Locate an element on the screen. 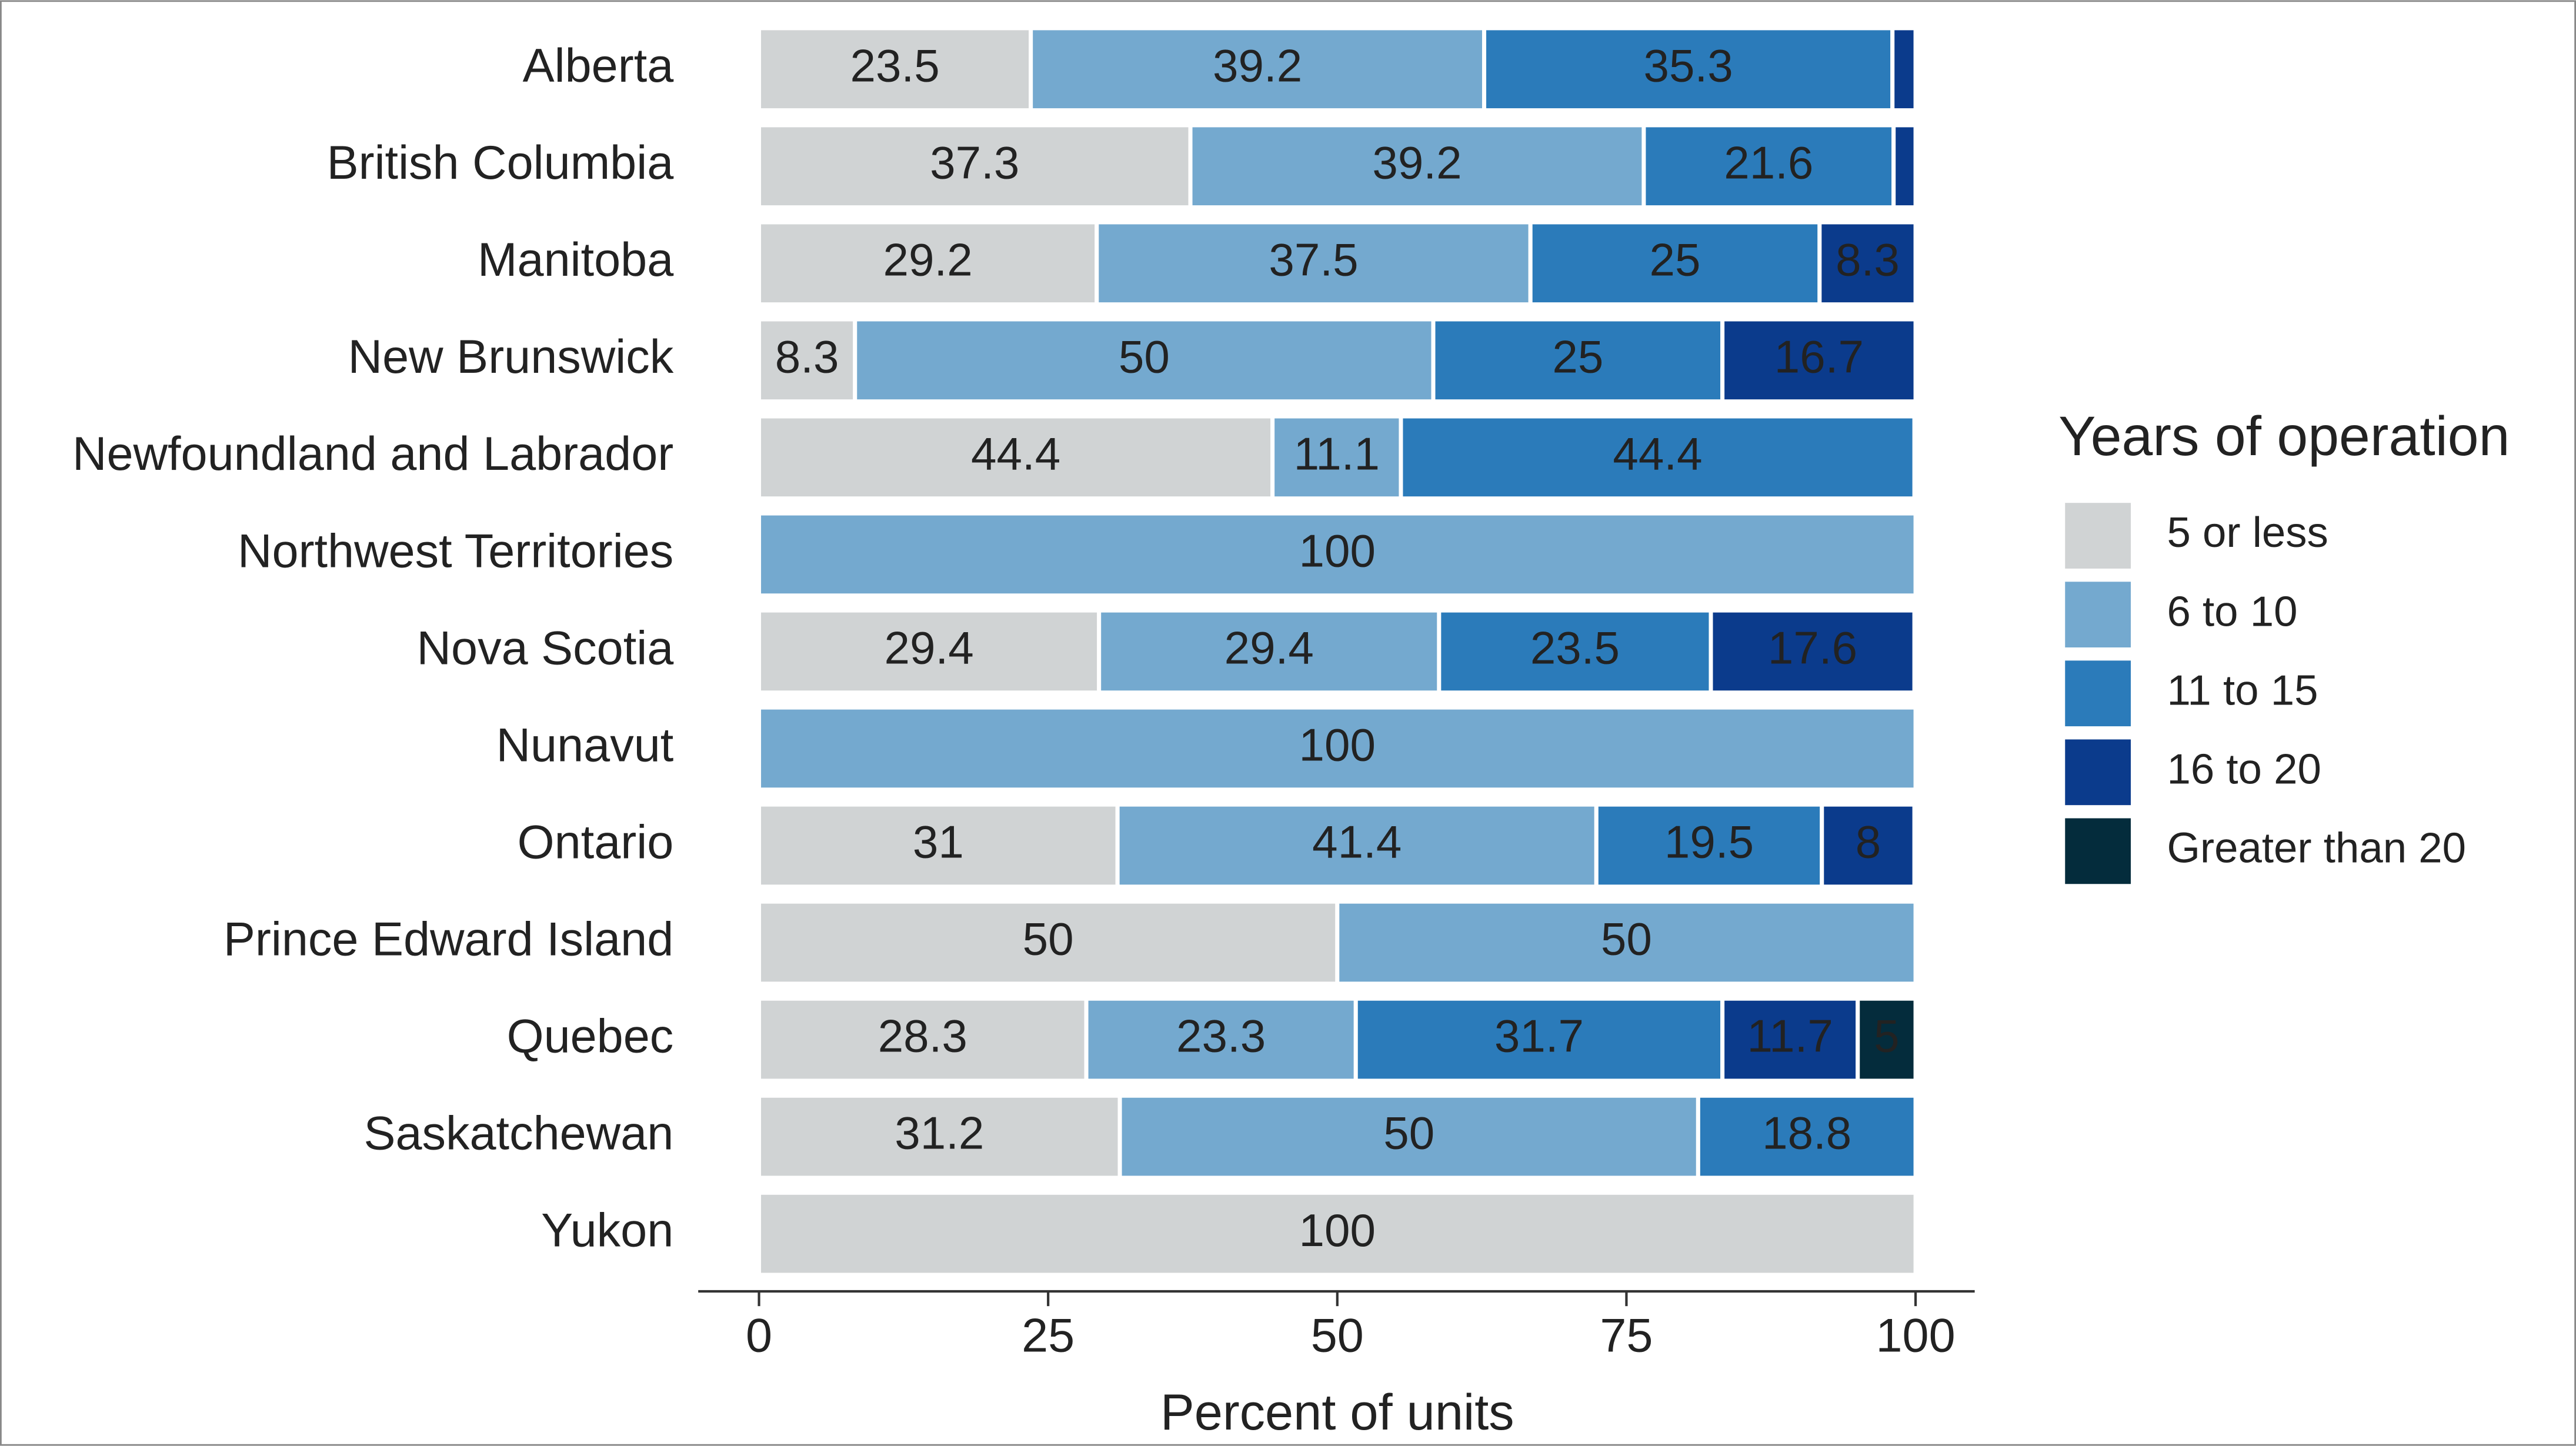 This screenshot has height=1446, width=2576. data-label: 37.5 is located at coordinates (1313, 259).